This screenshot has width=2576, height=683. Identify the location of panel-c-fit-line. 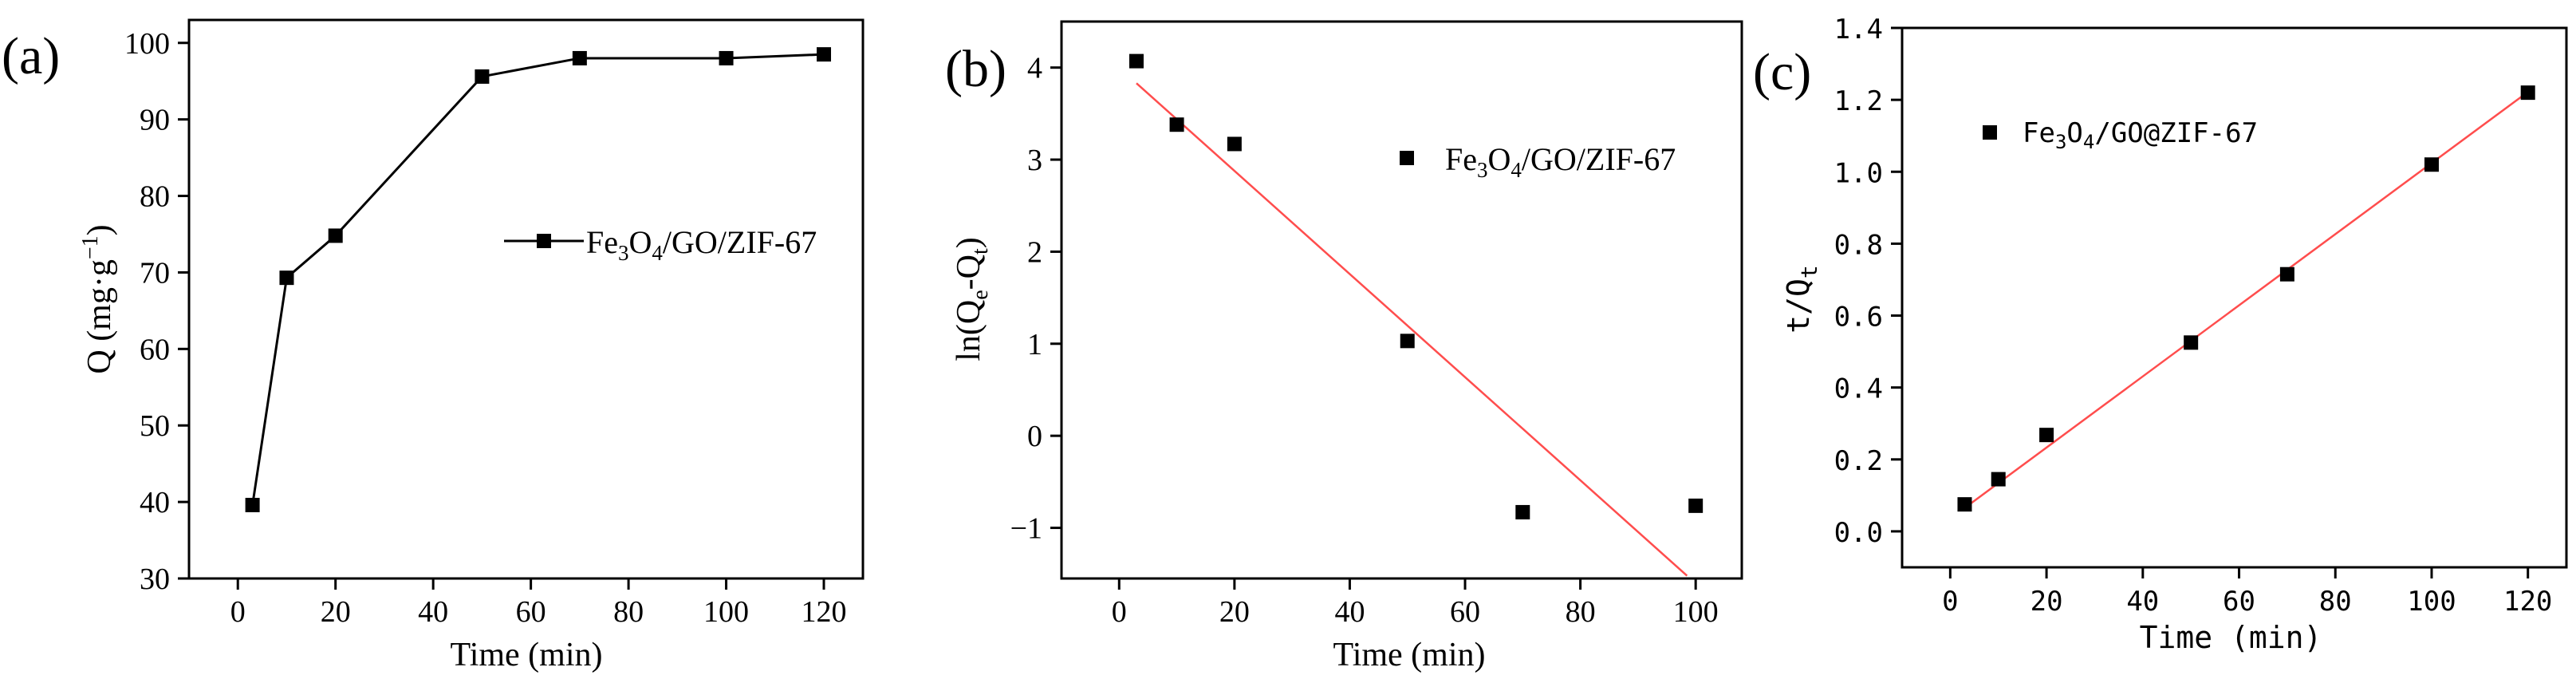
(2246, 300).